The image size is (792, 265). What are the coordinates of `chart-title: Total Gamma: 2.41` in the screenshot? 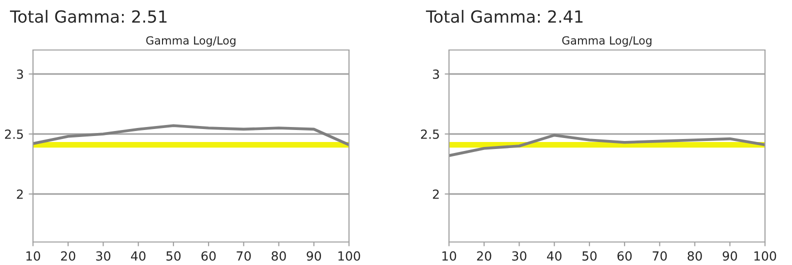 It's located at (504, 16).